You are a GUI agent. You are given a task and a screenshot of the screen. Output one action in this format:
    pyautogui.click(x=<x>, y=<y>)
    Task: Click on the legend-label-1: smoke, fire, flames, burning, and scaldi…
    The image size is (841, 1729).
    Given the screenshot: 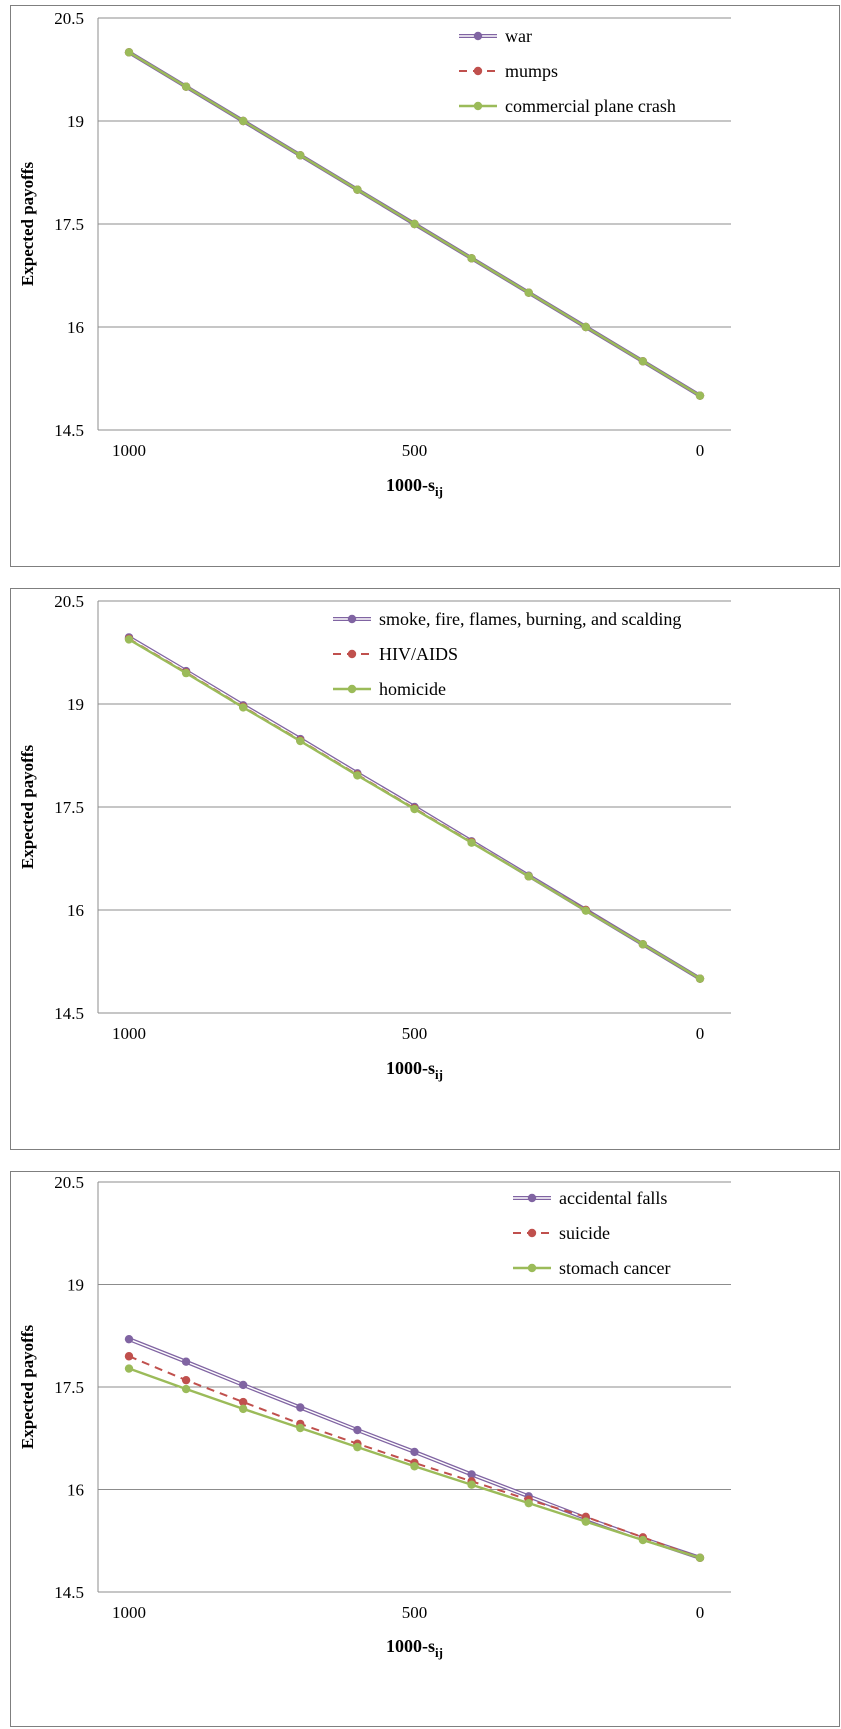 What is the action you would take?
    pyautogui.click(x=530, y=619)
    